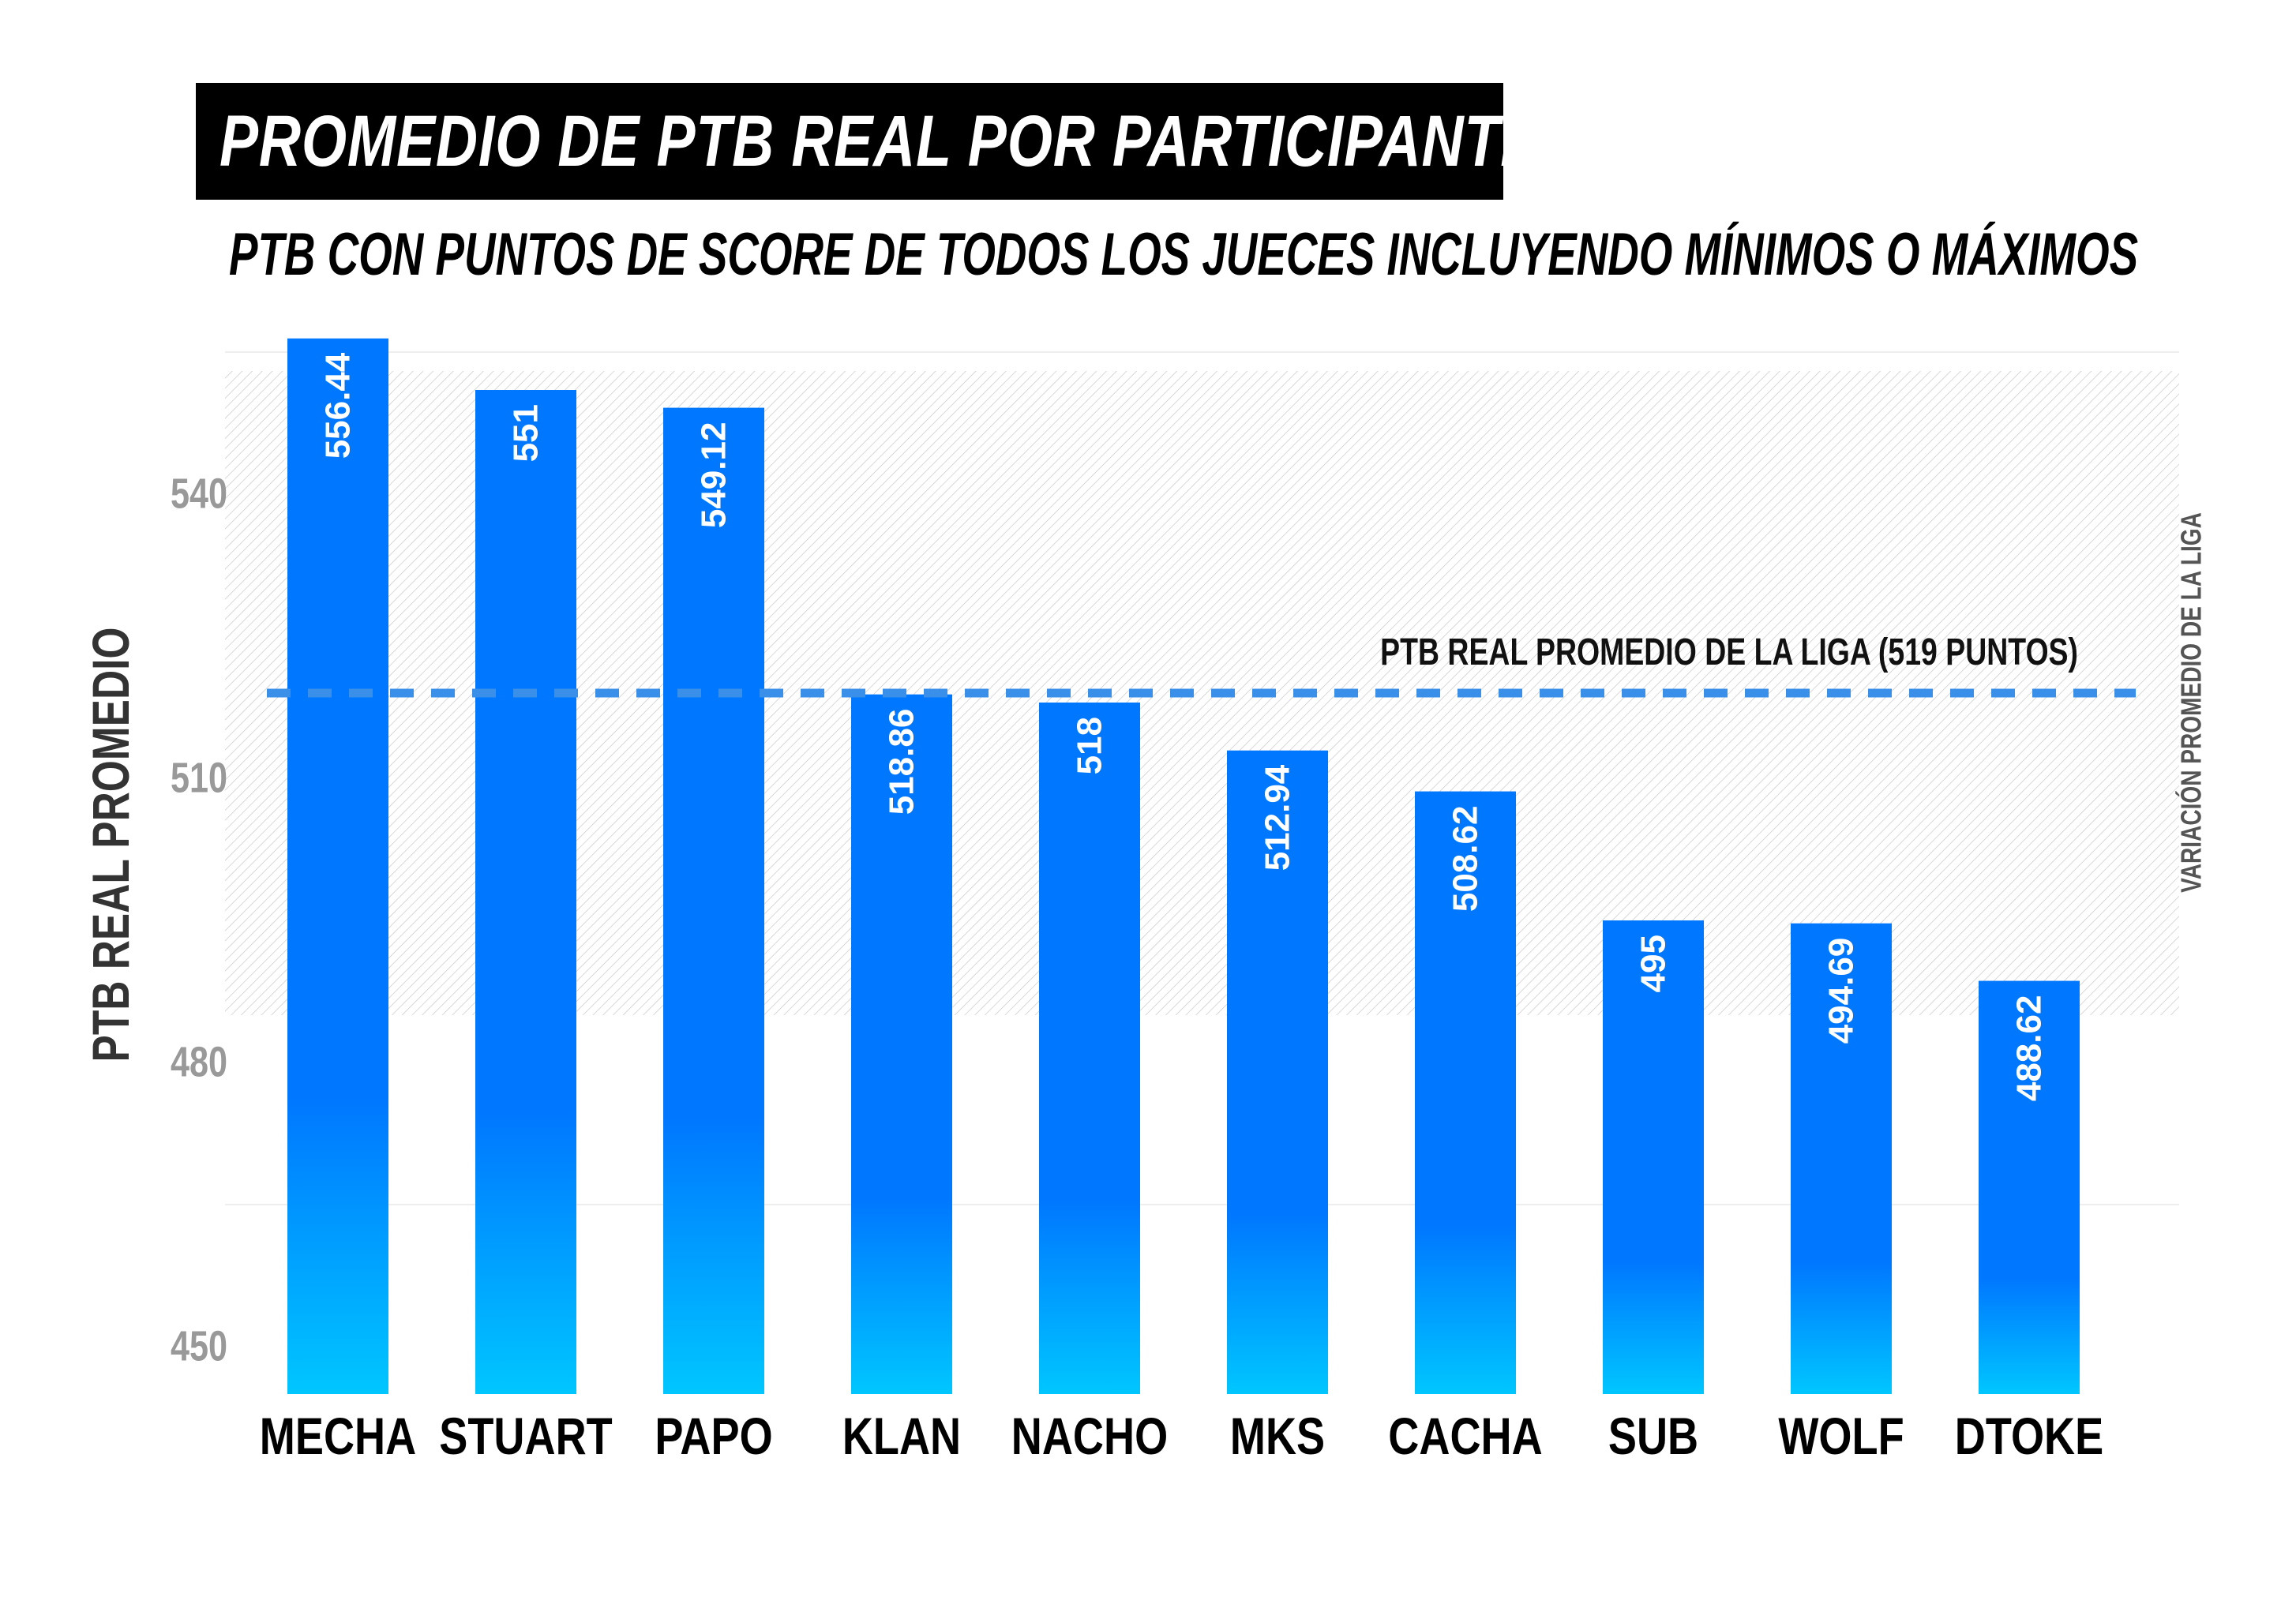  I want to click on value-label: 551, so click(526, 433).